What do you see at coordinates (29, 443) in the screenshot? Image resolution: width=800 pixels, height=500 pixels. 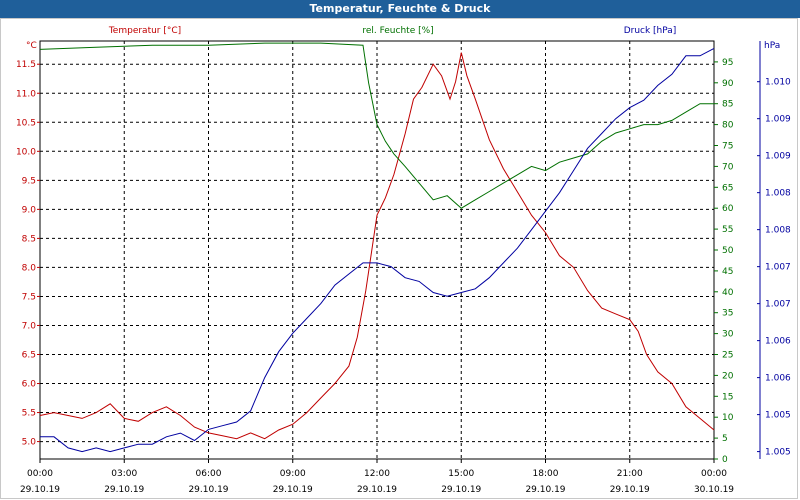 I see `temperature-tick-label: 5.0` at bounding box center [29, 443].